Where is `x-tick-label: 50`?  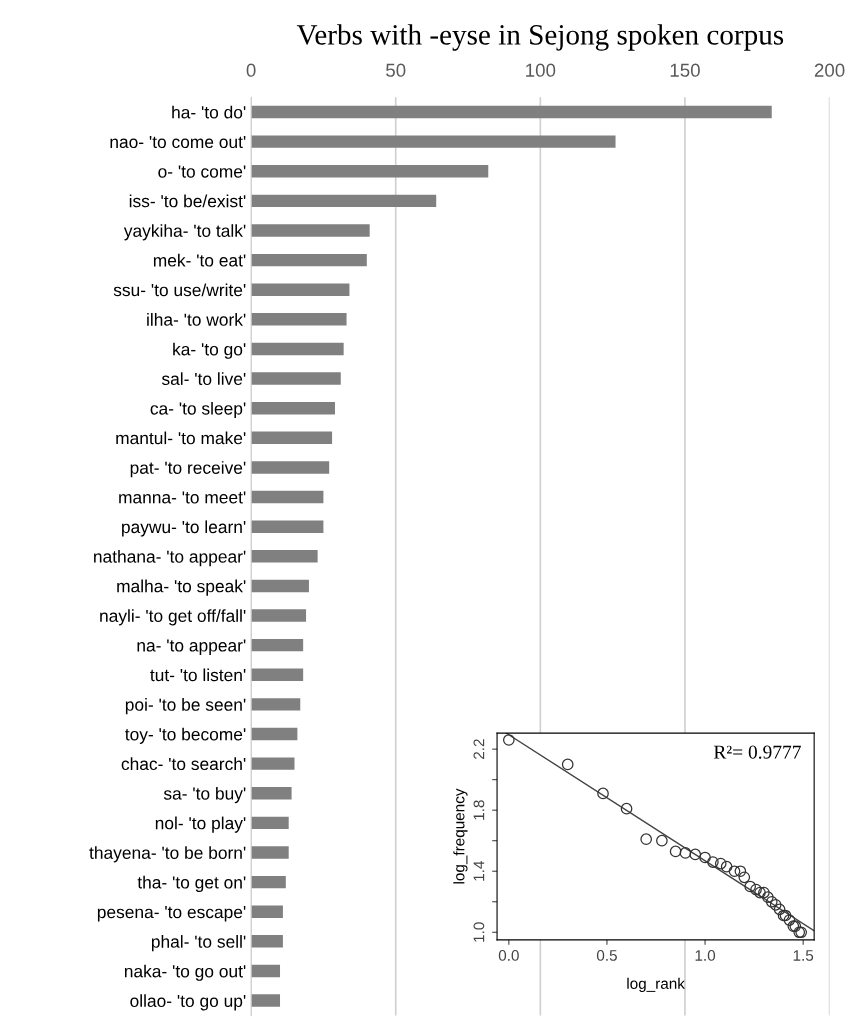 x-tick-label: 50 is located at coordinates (396, 70).